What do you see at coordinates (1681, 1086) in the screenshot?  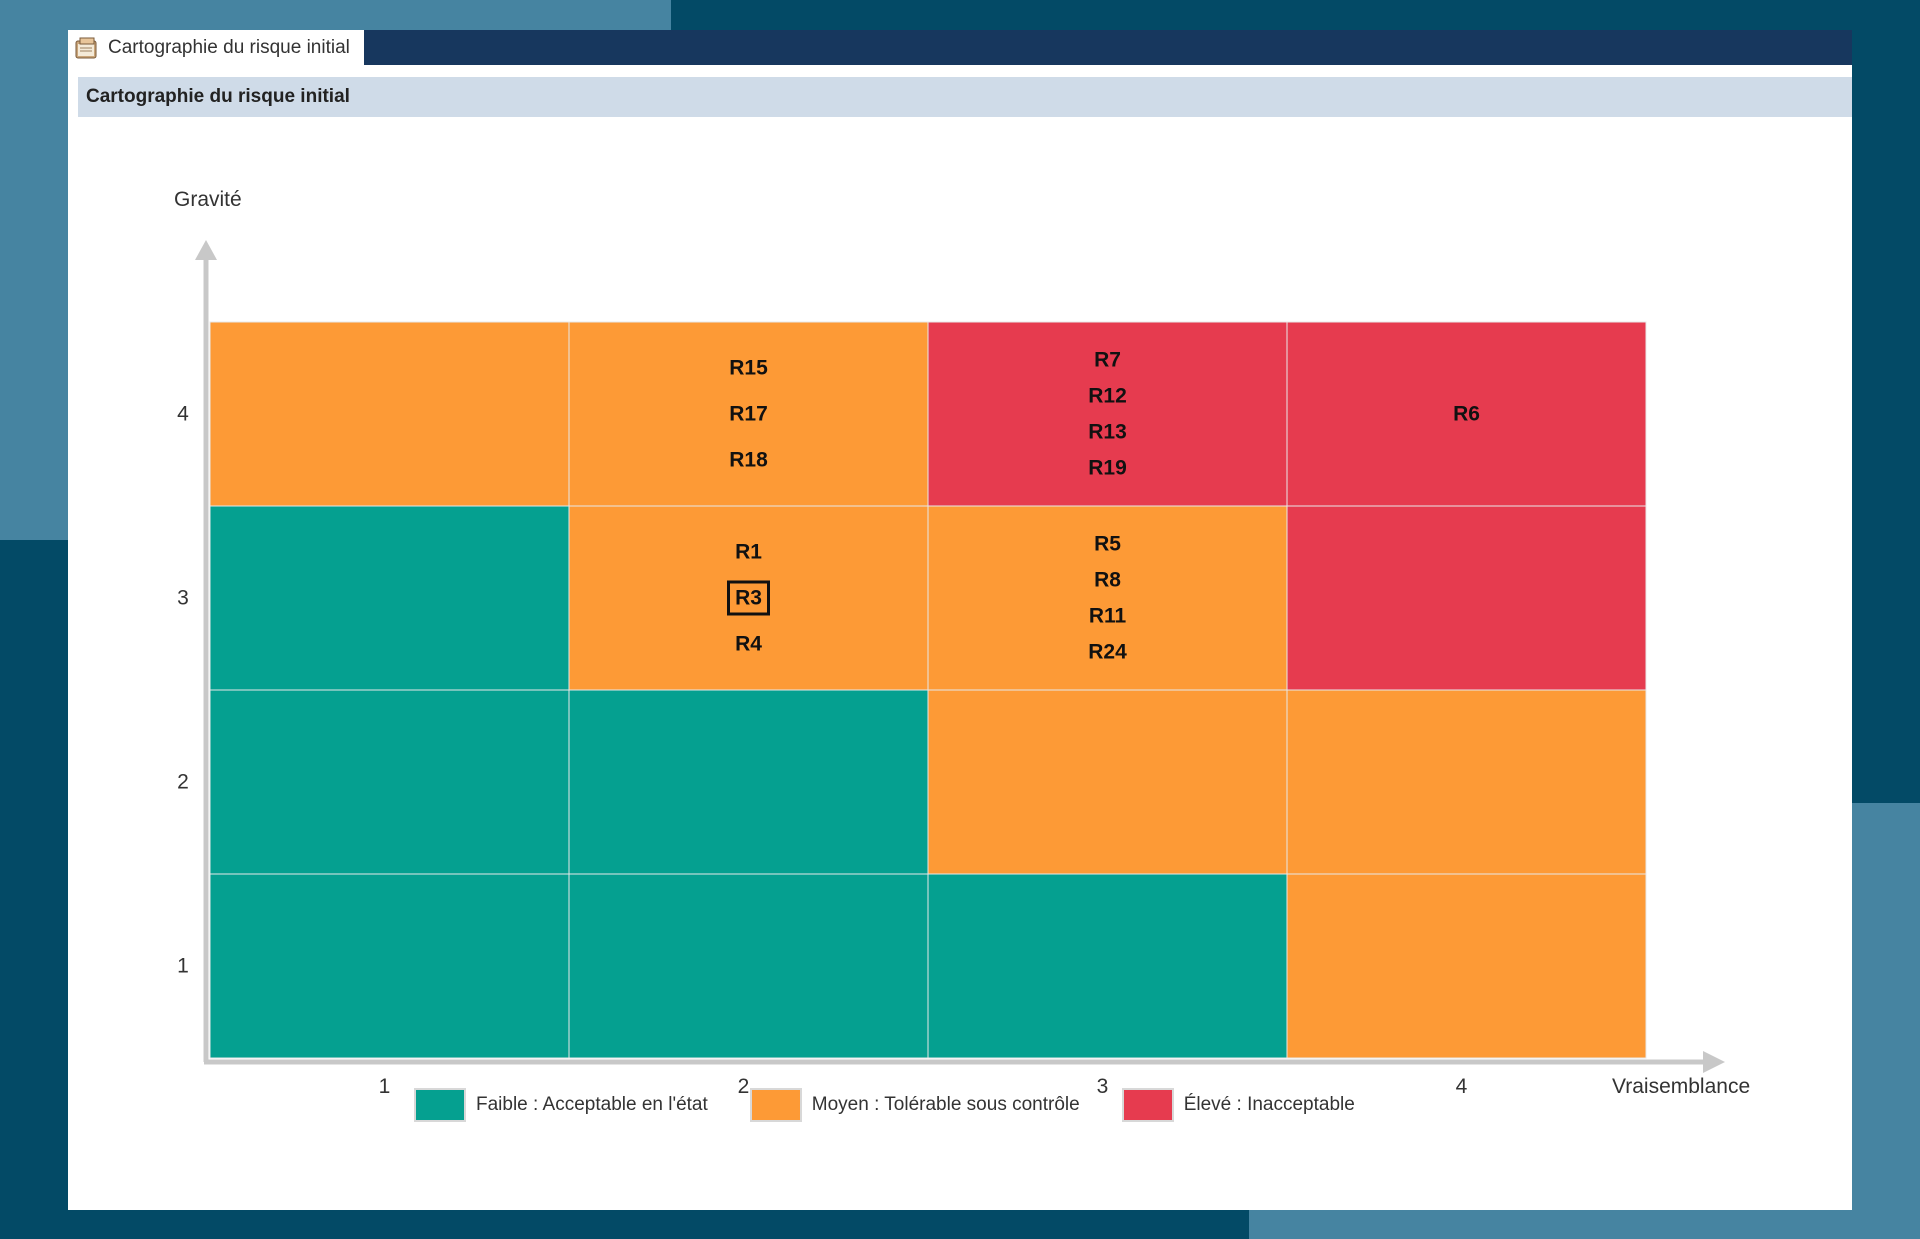 I see `x-axis-title: Vraisemblance` at bounding box center [1681, 1086].